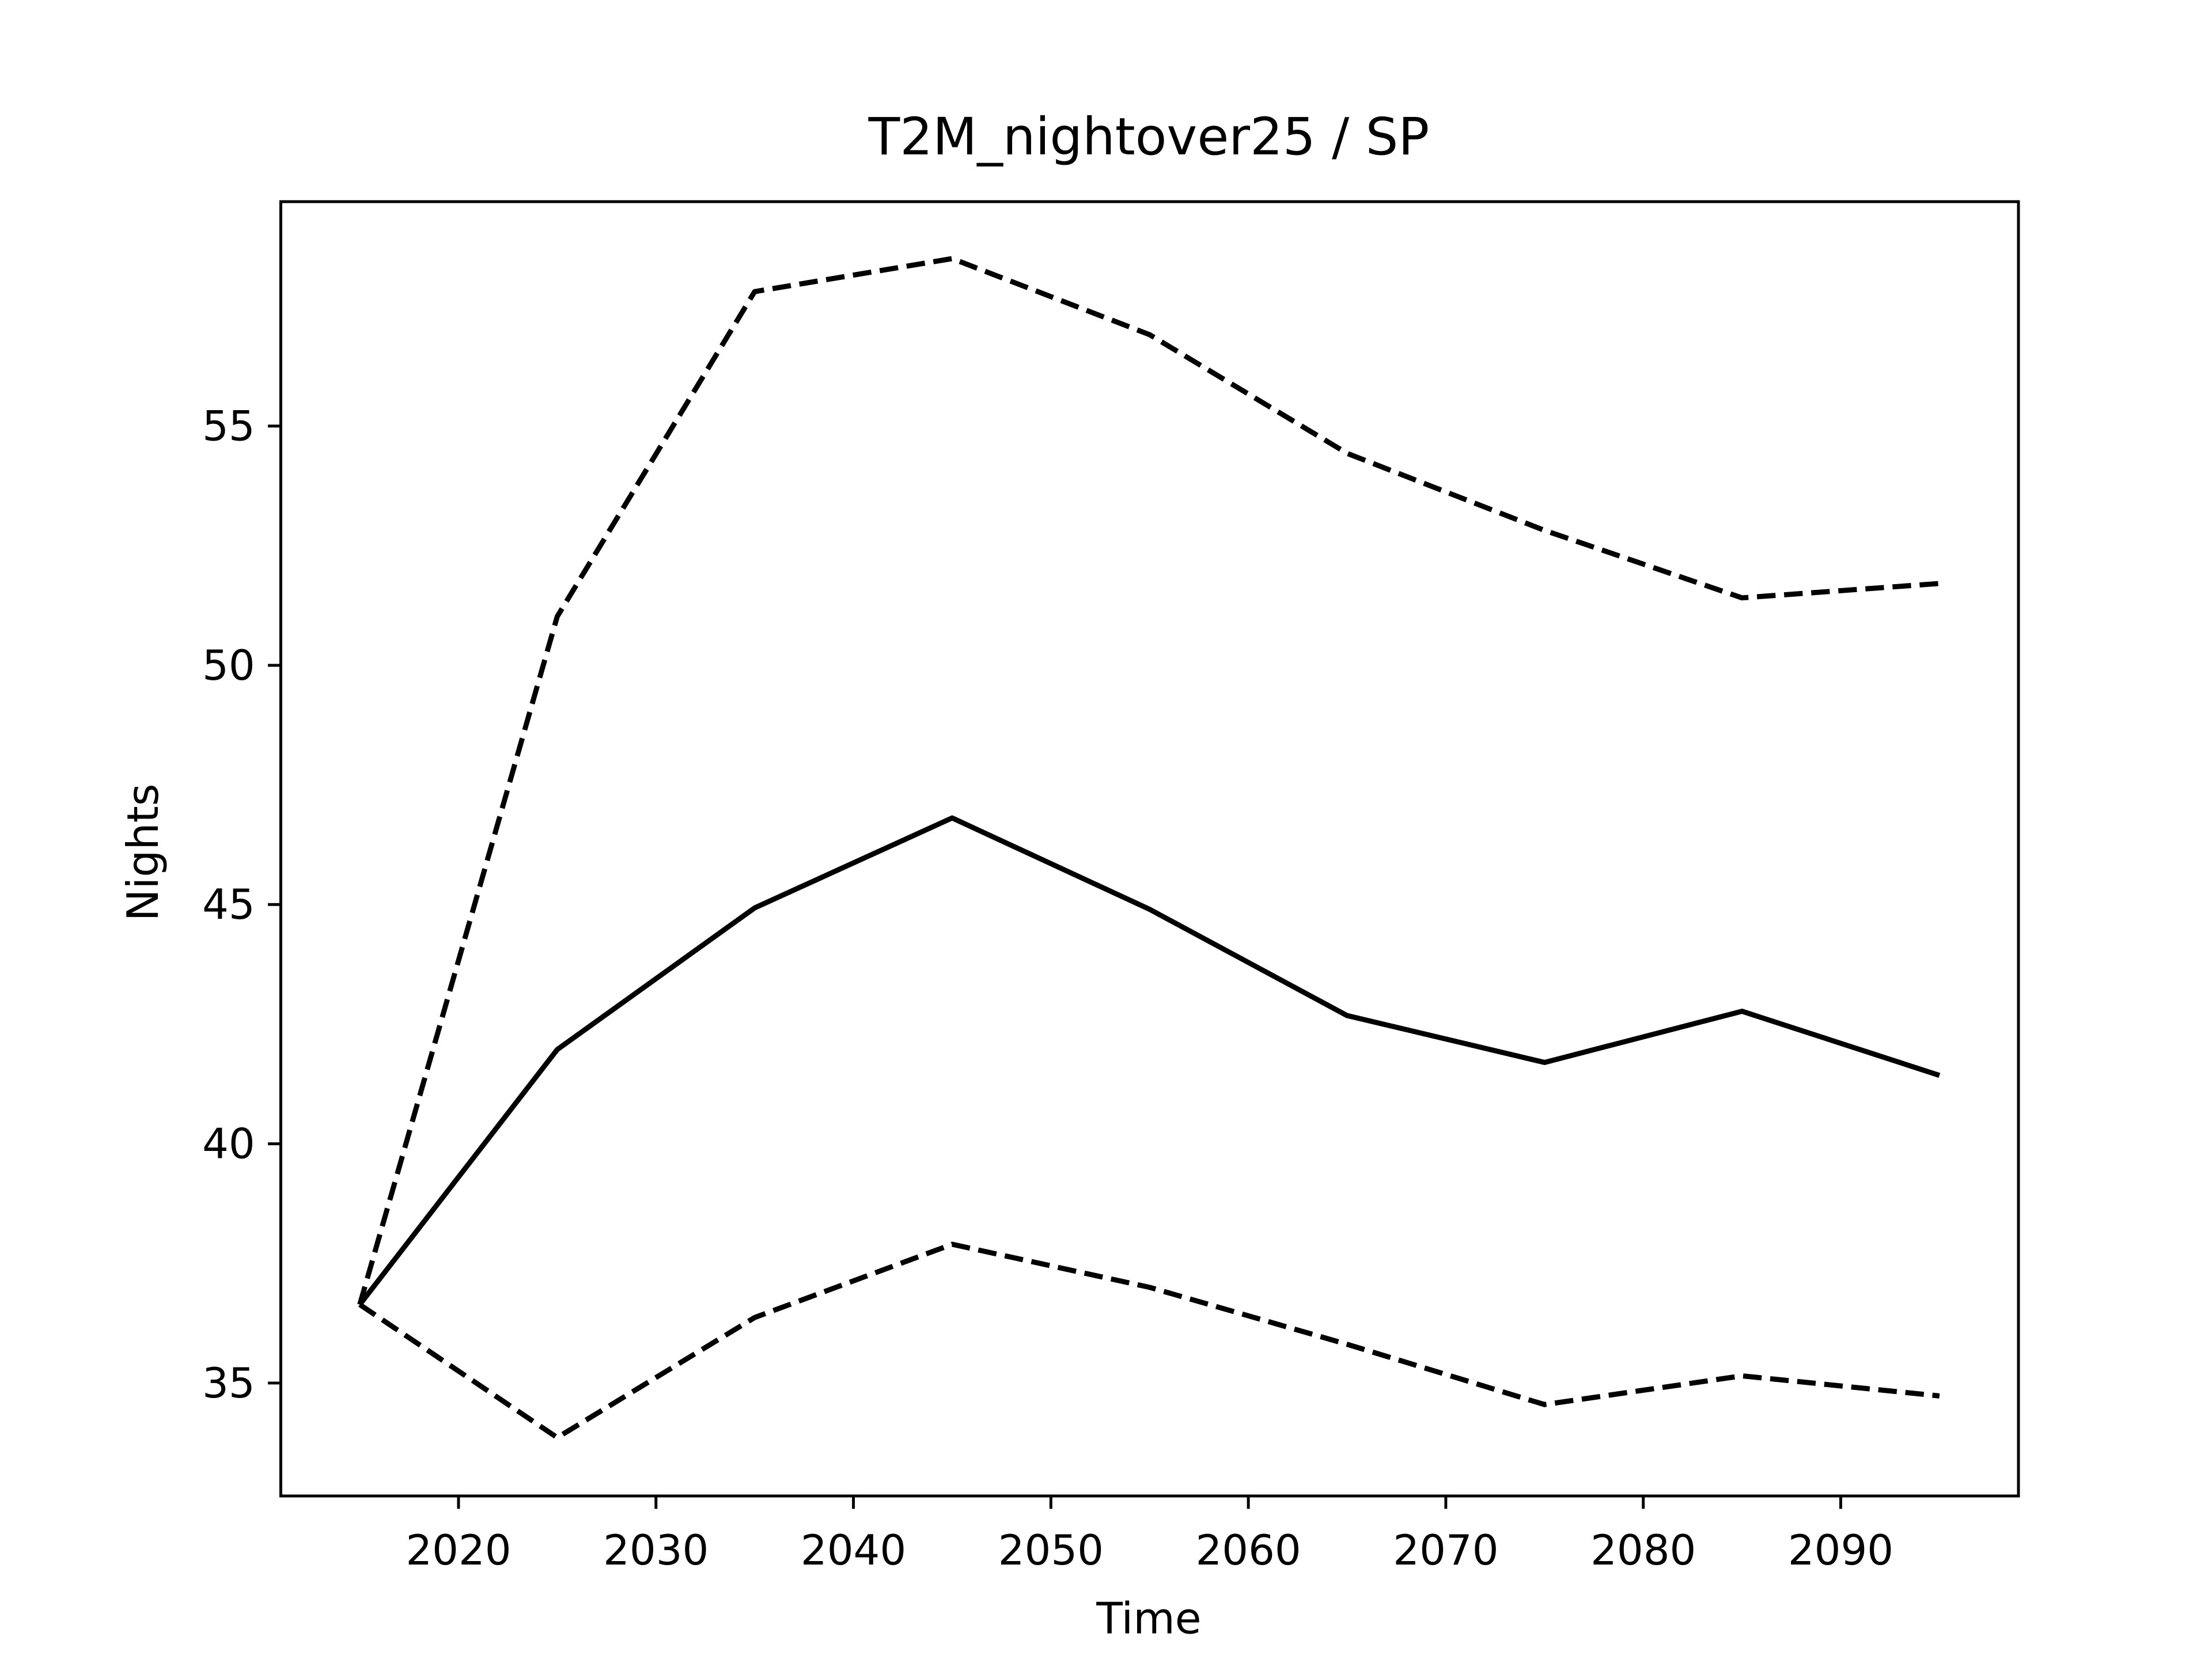  I want to click on y-axis-label: Nights, so click(143, 852).